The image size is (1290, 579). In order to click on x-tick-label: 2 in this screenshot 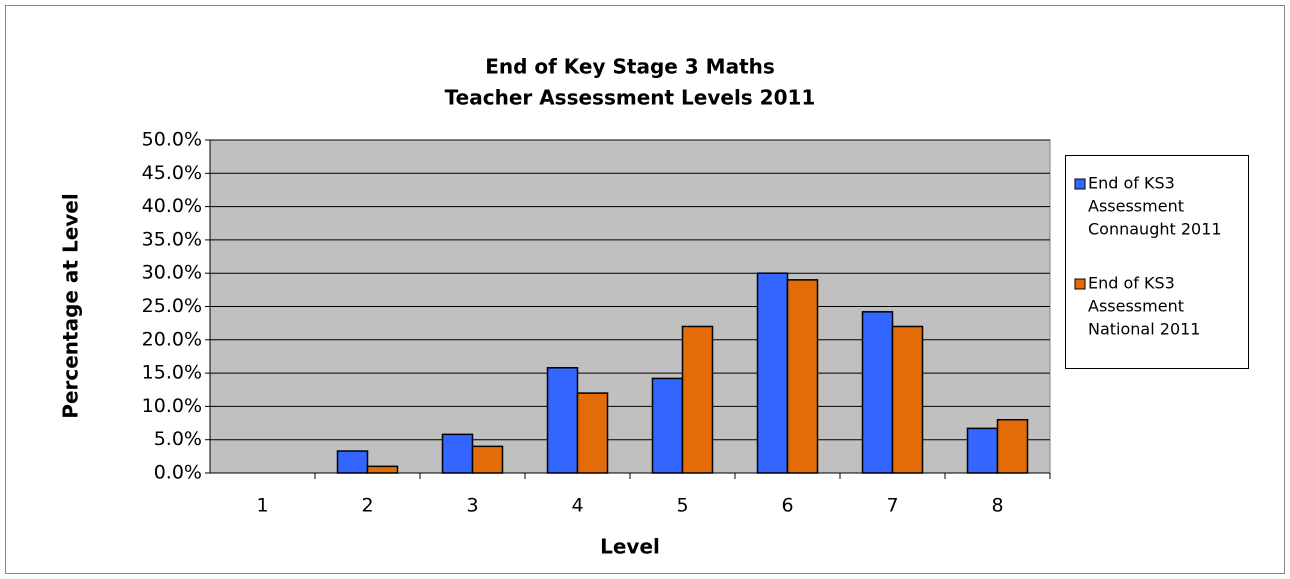, I will do `click(367, 506)`.